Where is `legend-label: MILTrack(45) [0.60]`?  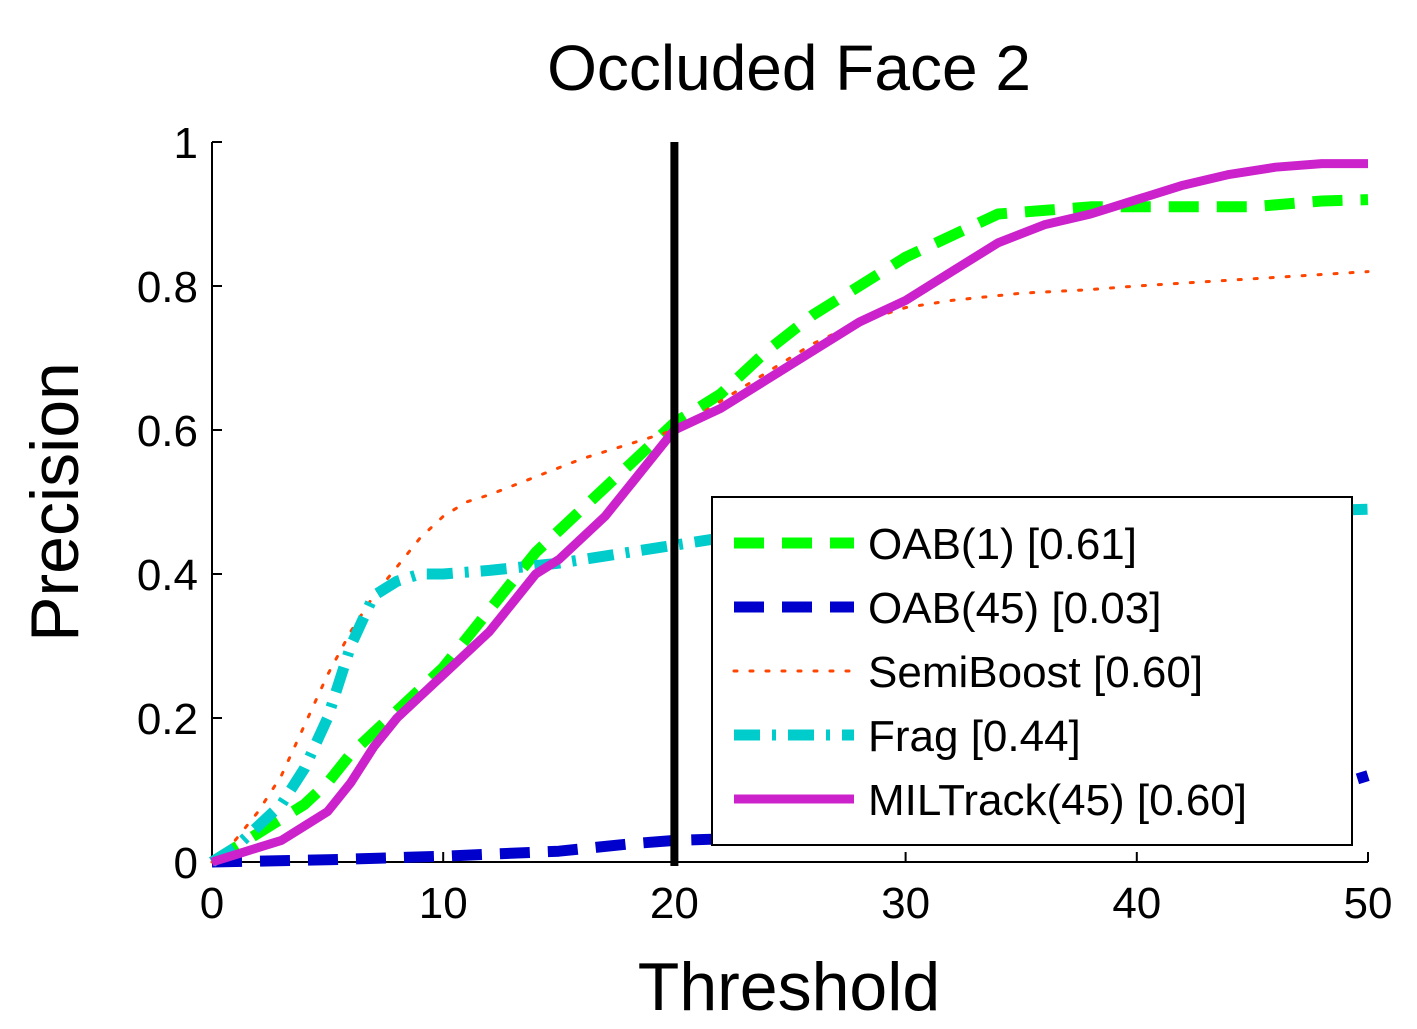 legend-label: MILTrack(45) [0.60] is located at coordinates (1057, 800).